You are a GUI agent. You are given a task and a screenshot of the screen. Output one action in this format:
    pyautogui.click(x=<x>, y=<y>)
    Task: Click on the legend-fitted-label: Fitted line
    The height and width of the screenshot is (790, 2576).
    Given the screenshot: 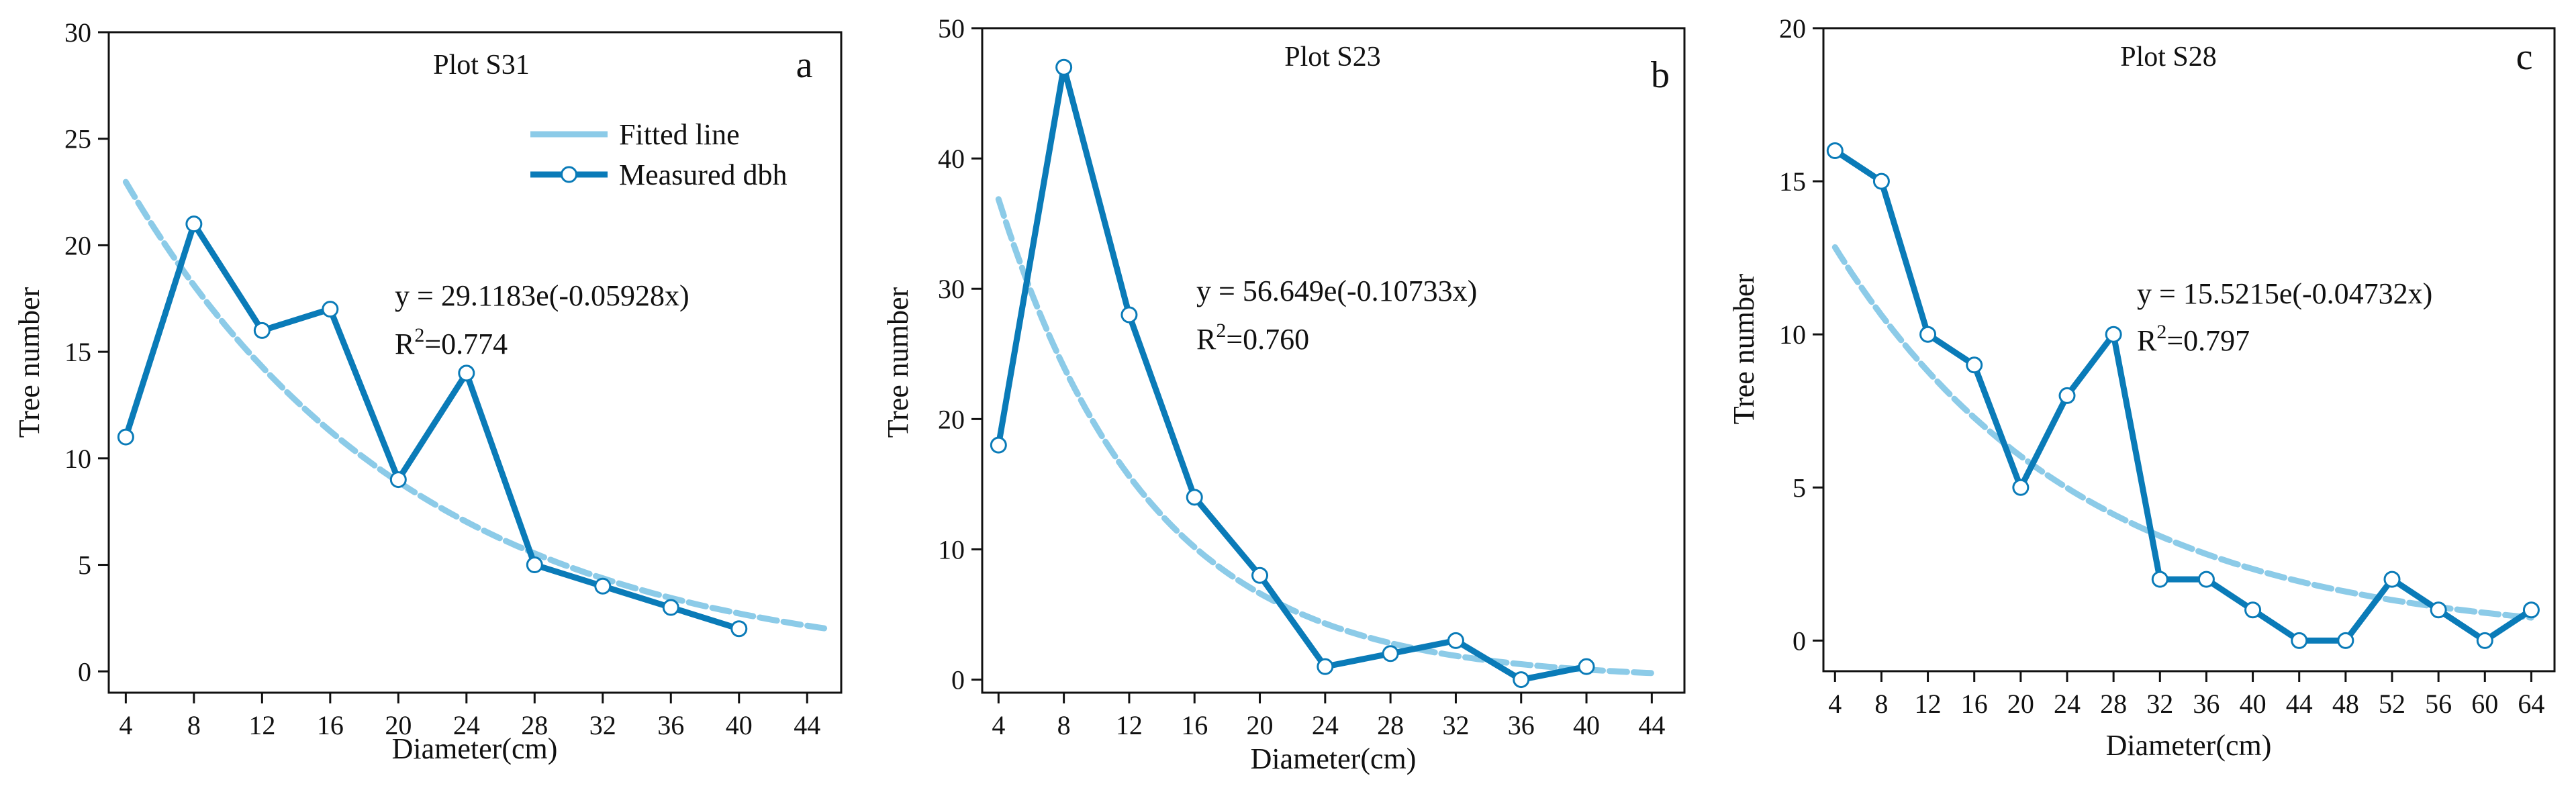 What is the action you would take?
    pyautogui.click(x=679, y=134)
    